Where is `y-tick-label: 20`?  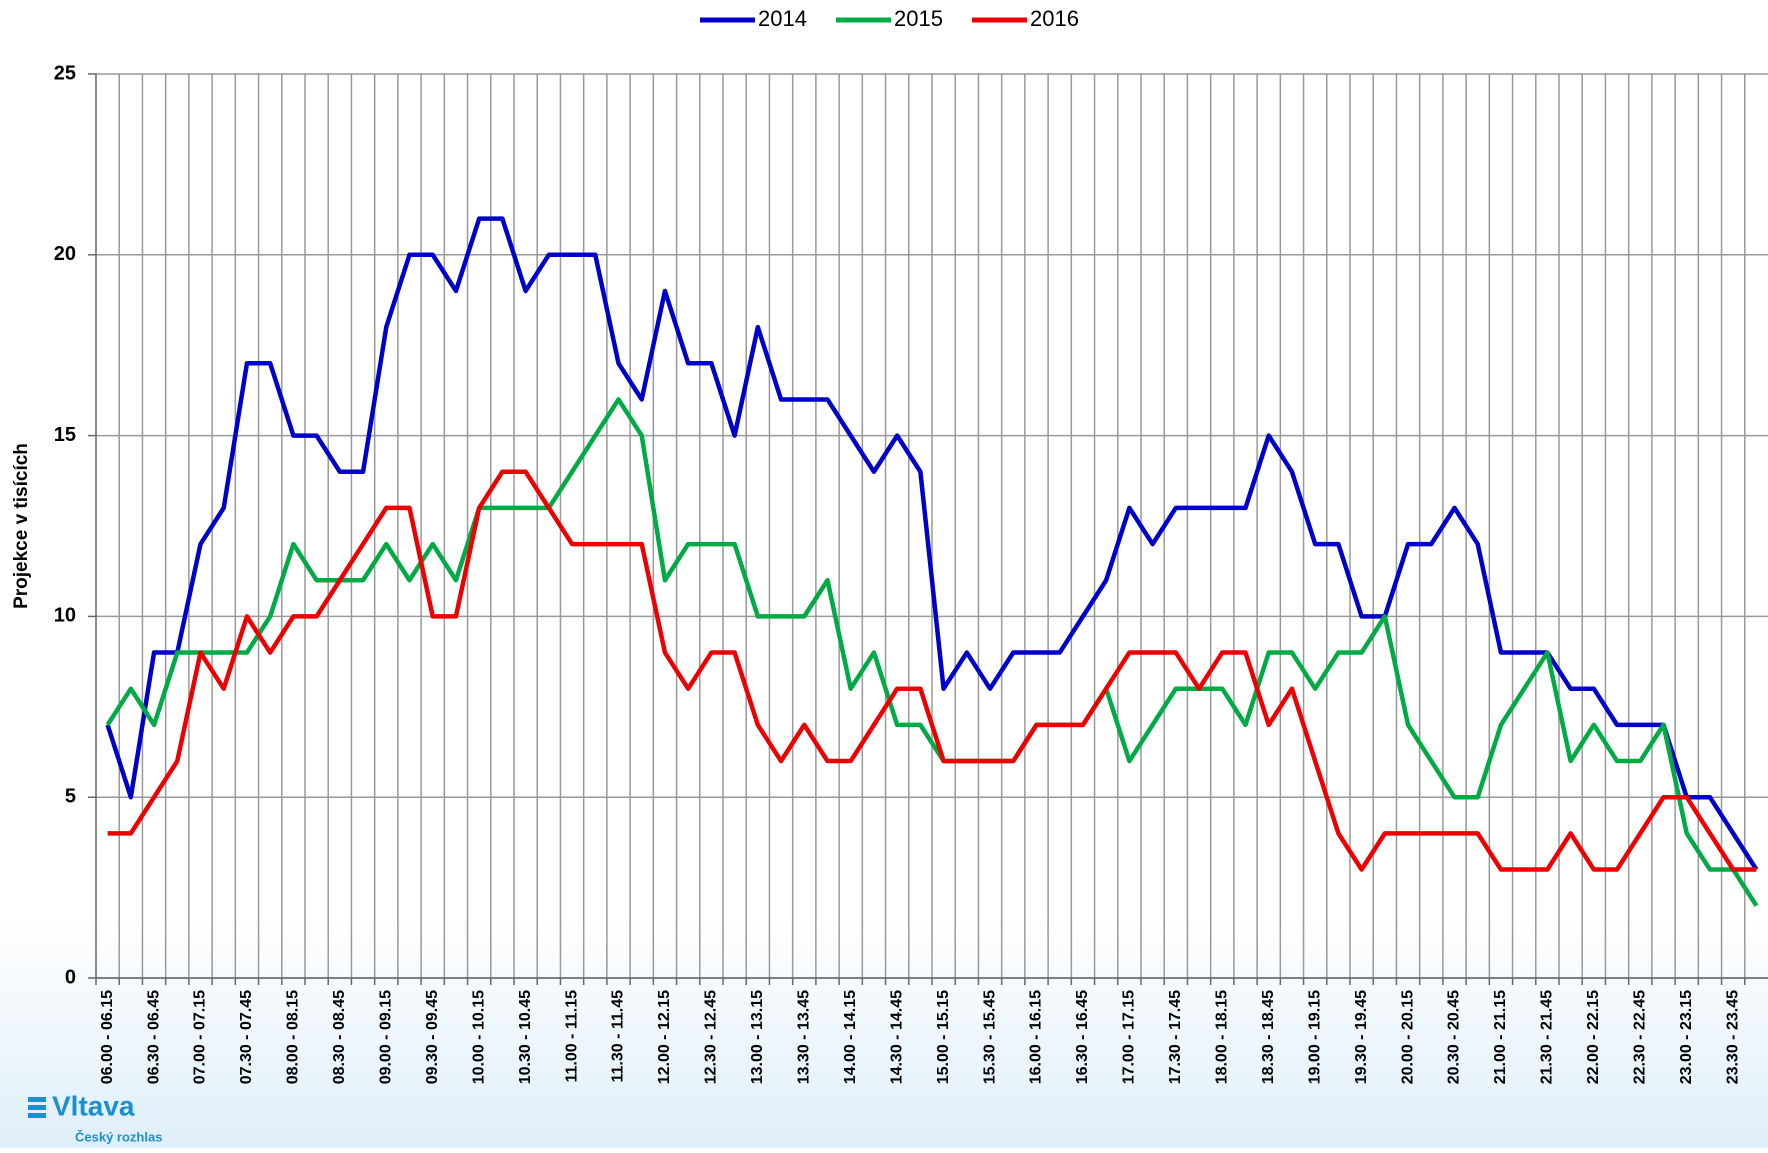 y-tick-label: 20 is located at coordinates (65, 254).